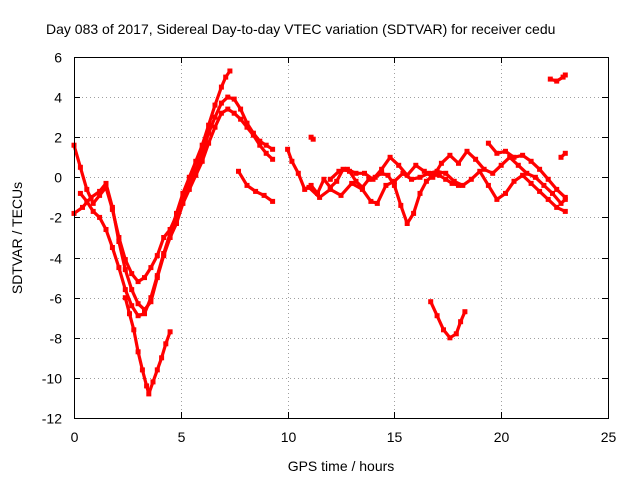 The image size is (640, 485). What do you see at coordinates (312, 138) in the screenshot?
I see `series-track-l` at bounding box center [312, 138].